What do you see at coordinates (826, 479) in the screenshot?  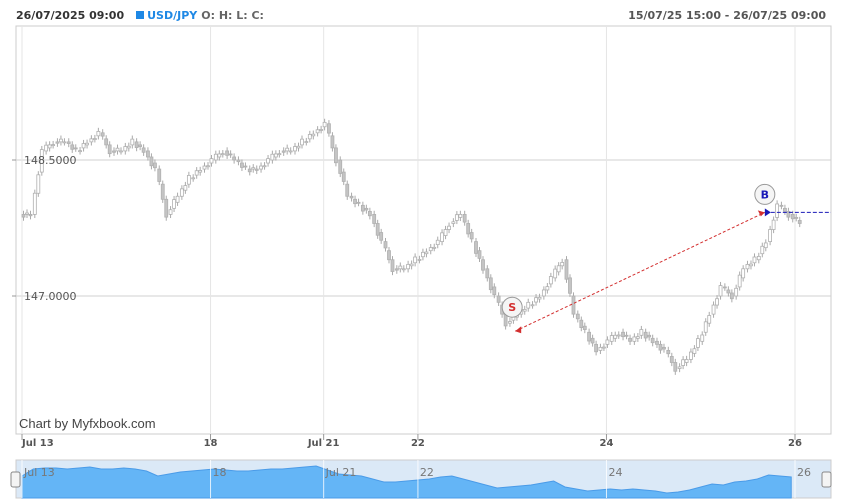 I see `navigator-right-handle` at bounding box center [826, 479].